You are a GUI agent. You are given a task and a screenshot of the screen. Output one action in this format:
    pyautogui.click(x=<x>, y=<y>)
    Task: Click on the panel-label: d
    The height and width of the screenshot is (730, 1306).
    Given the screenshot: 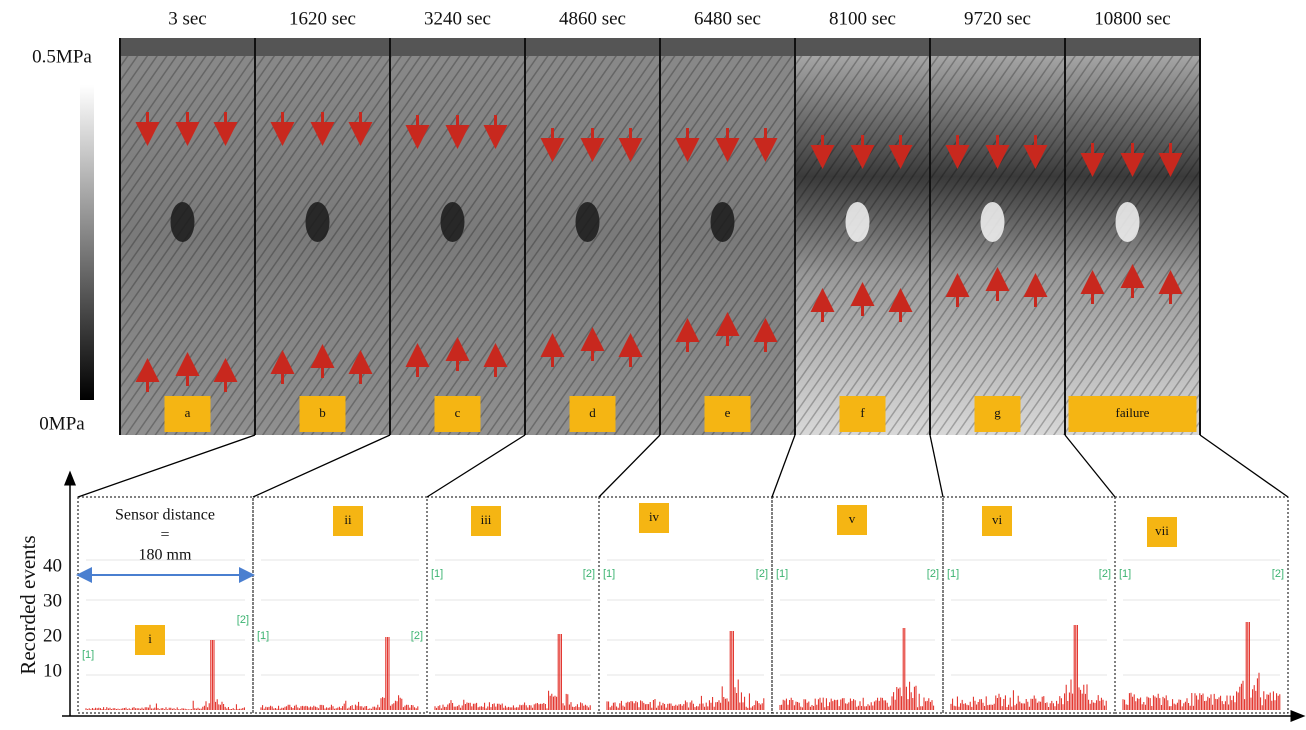 What is the action you would take?
    pyautogui.click(x=592, y=412)
    